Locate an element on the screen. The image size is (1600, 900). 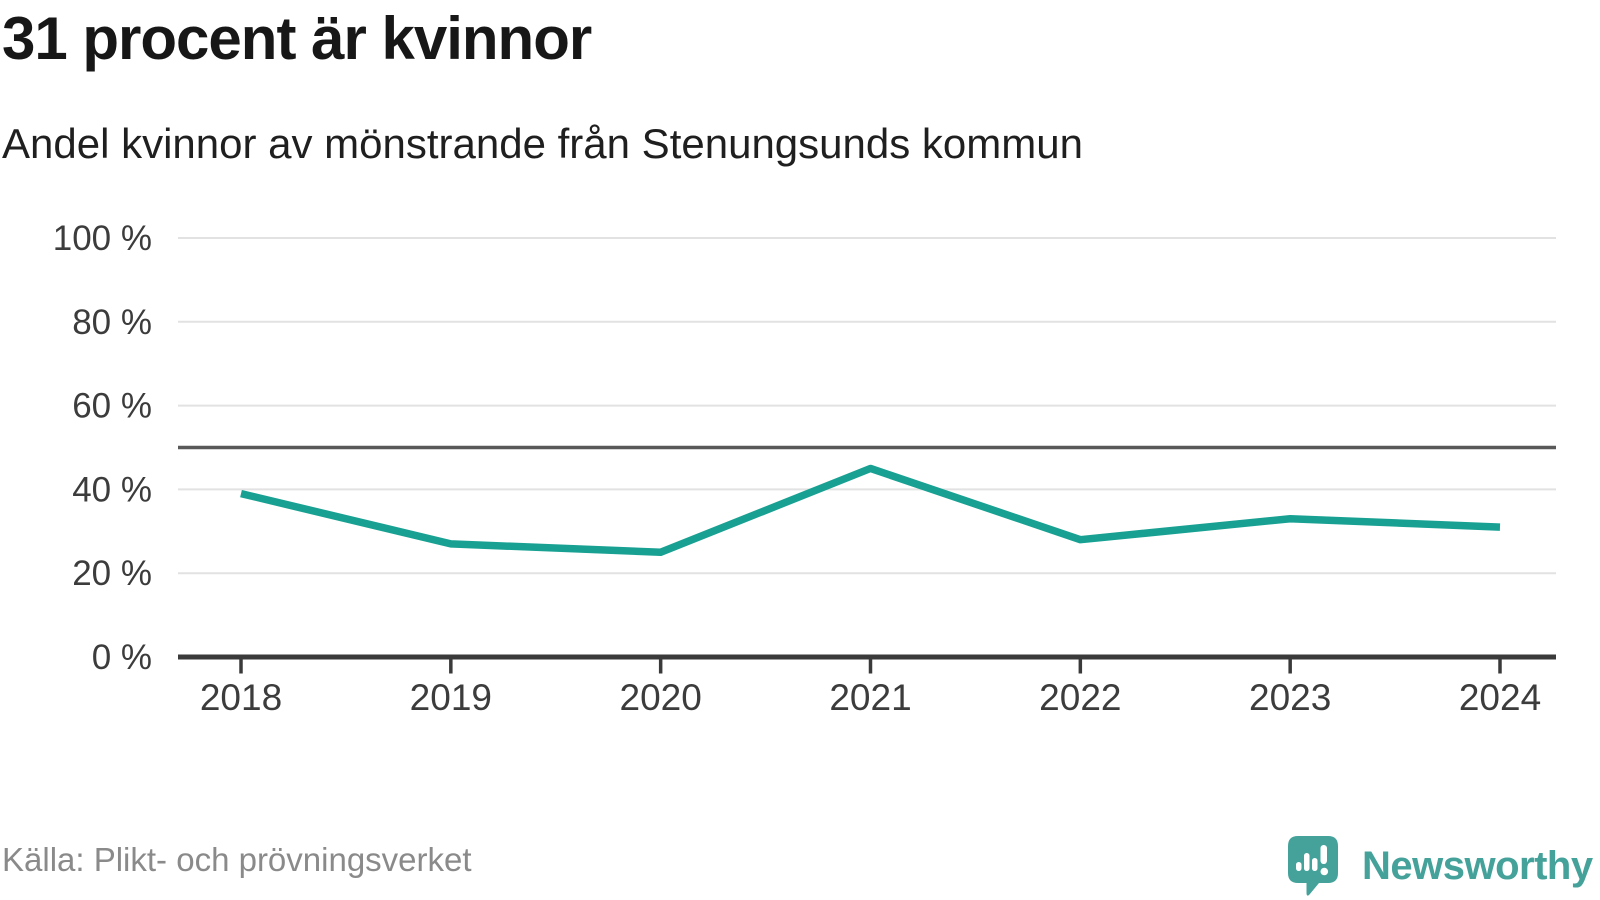
chart-title: 31 procent är kvinnor is located at coordinates (297, 38).